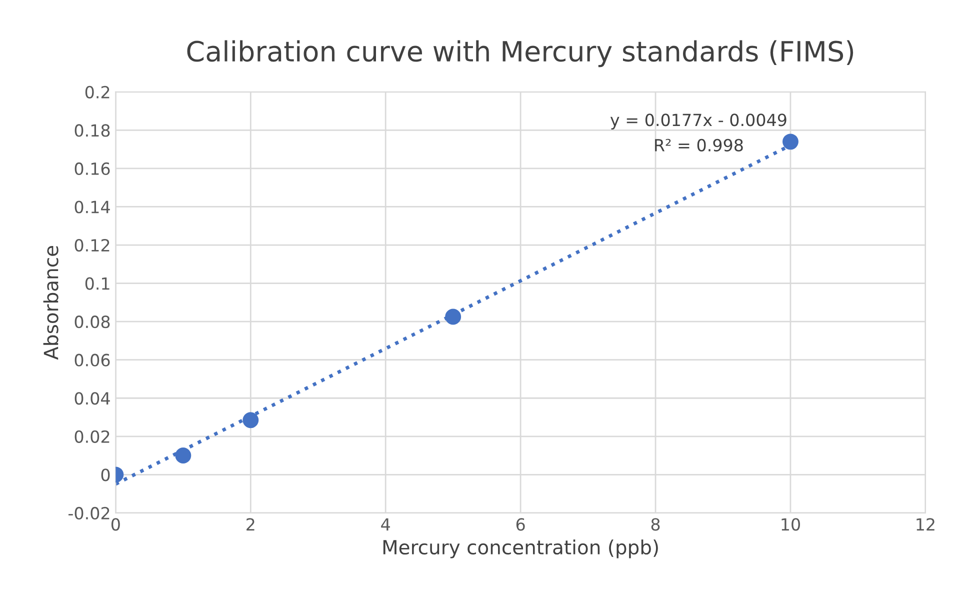 This screenshot has width=964, height=593. Describe the element at coordinates (655, 524) in the screenshot. I see `x-tick-label: 8` at that location.